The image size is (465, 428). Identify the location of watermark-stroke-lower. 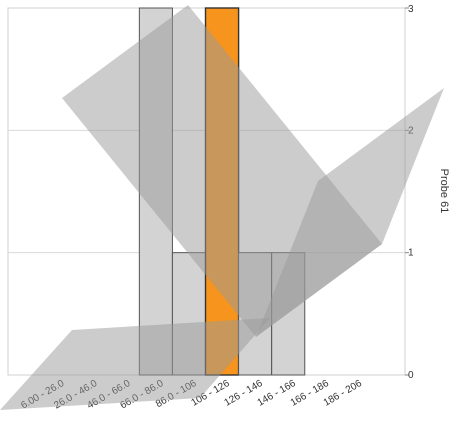
(135, 364).